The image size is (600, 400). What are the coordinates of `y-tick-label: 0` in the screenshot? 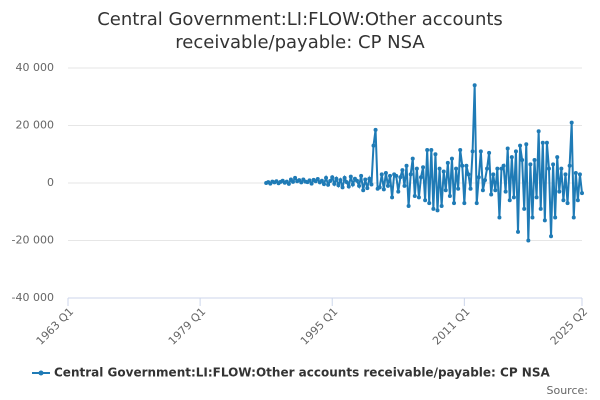 It's located at (50, 182).